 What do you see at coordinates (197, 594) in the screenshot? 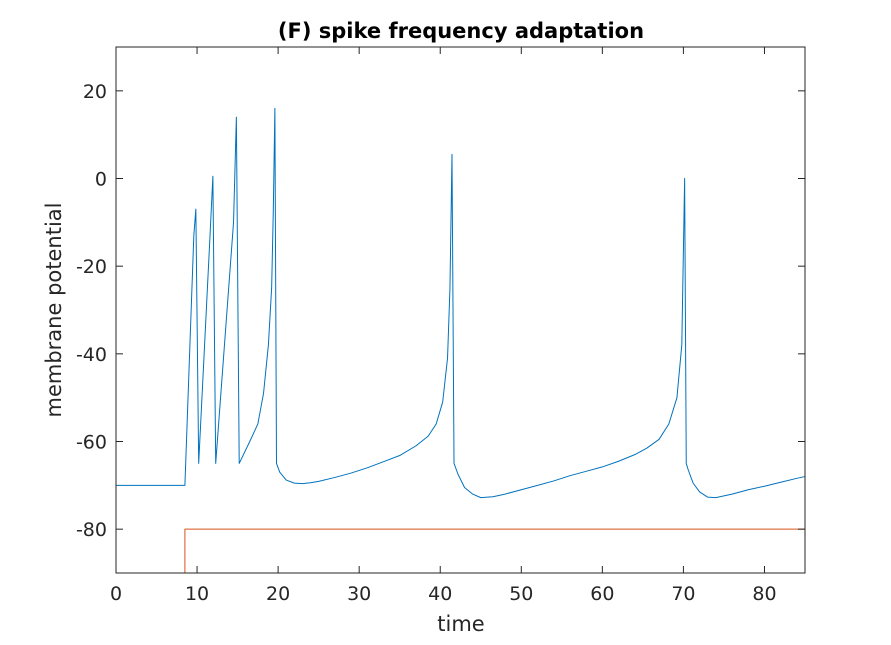
I see `x-tick-label: 10` at bounding box center [197, 594].